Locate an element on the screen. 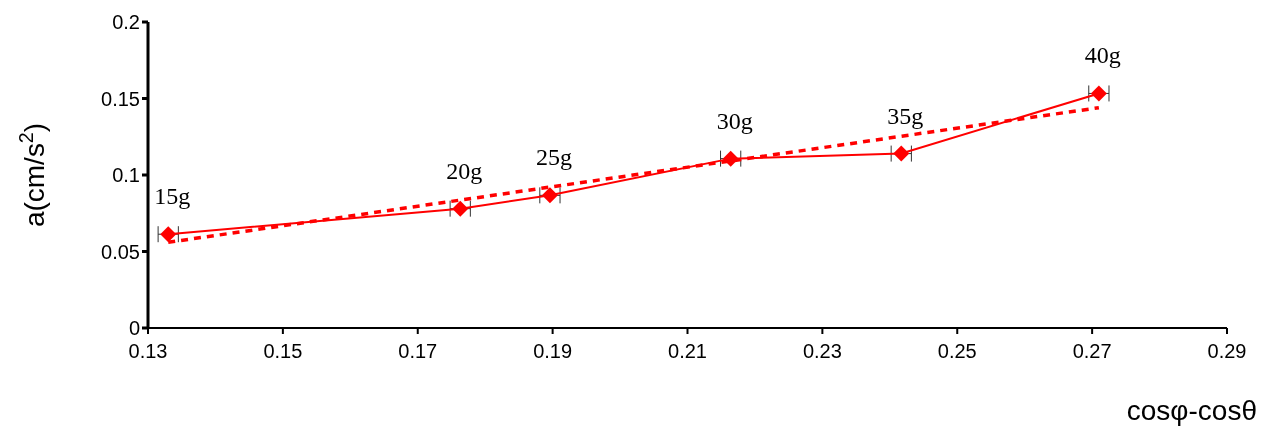 This screenshot has height=443, width=1271. y-tick-label: 0.2 is located at coordinates (126, 22).